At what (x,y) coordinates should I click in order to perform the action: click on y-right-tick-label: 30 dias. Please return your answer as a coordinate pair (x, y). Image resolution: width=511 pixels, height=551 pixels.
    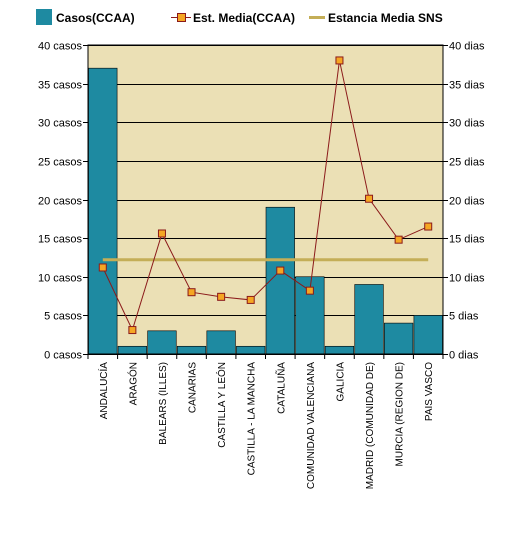
    Looking at the image, I should click on (467, 124).